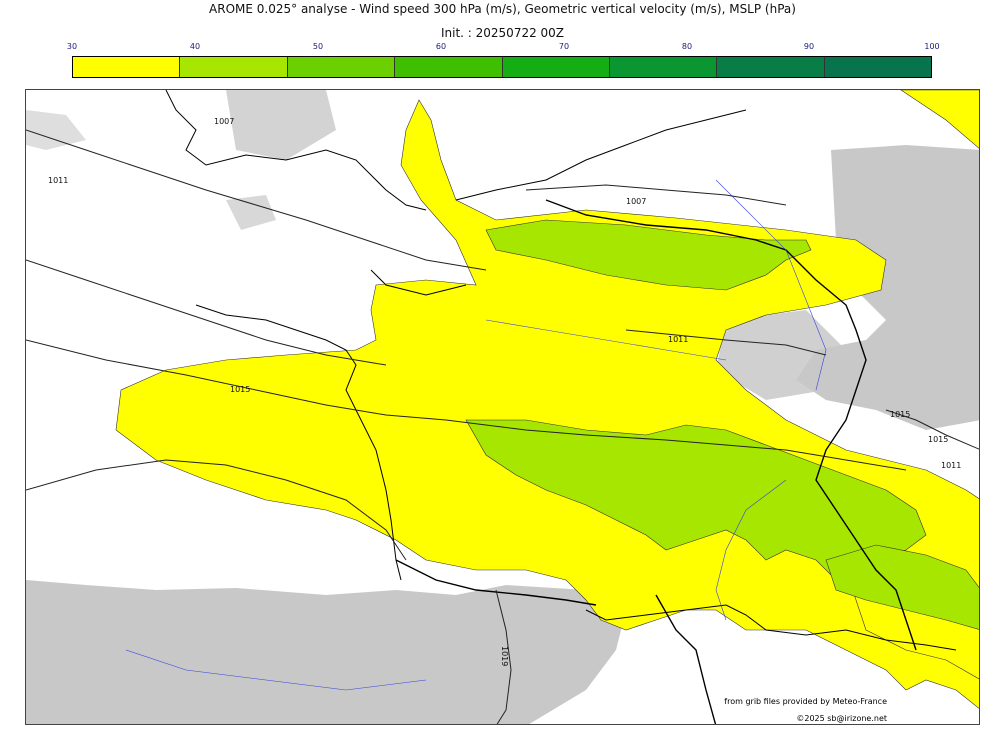 Image resolution: width=1005 pixels, height=738 pixels. I want to click on wind-speed-colorbar, so click(502, 67).